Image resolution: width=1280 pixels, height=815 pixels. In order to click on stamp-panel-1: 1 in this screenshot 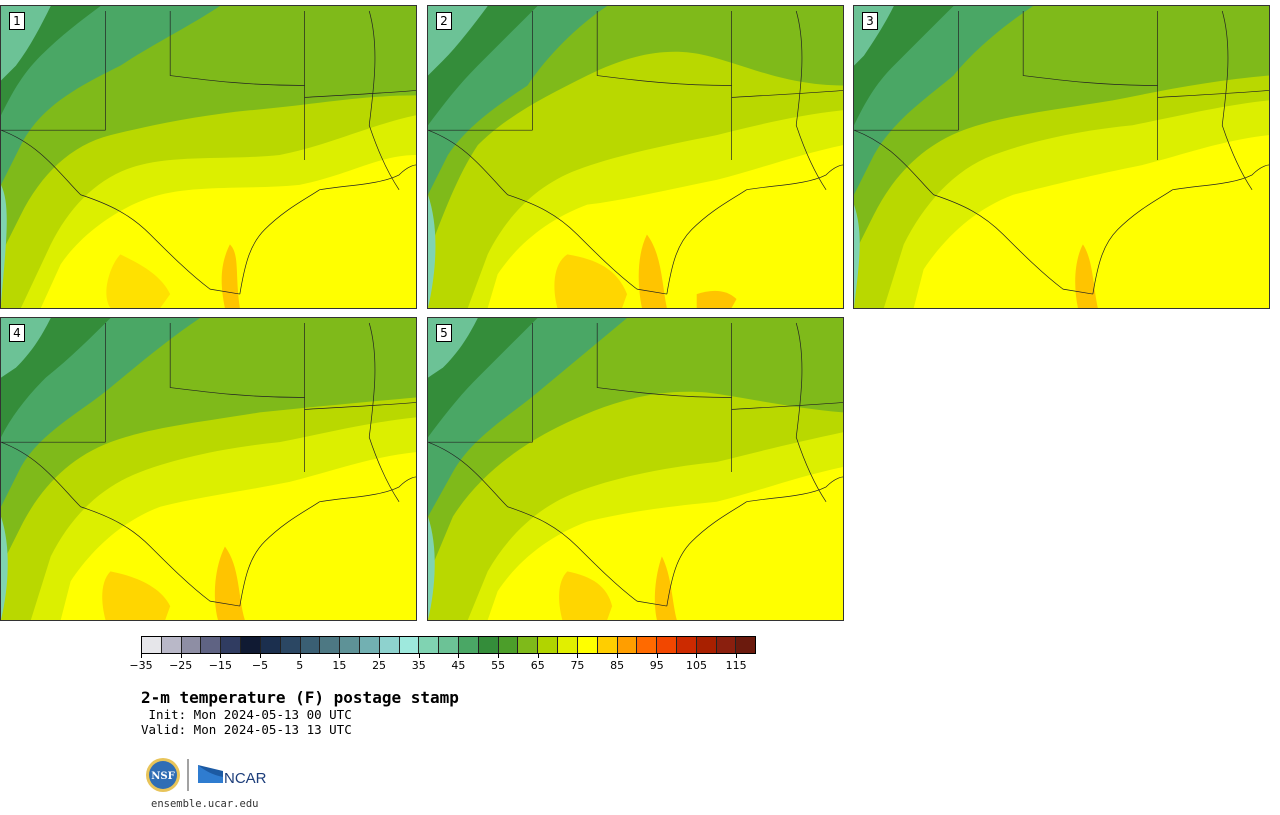, I will do `click(208, 157)`.